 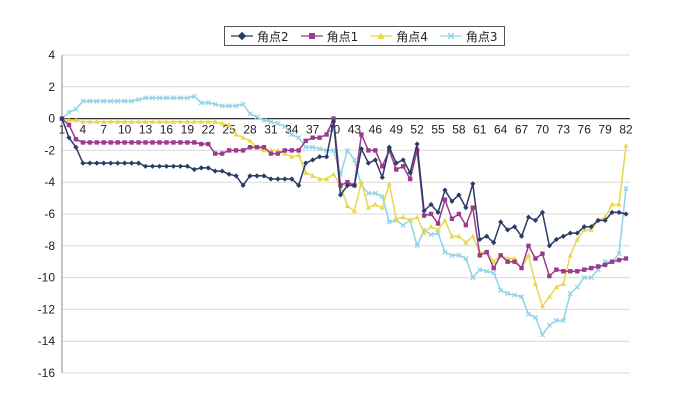 I want to click on x-tick-label-26: 79, so click(x=605, y=130).